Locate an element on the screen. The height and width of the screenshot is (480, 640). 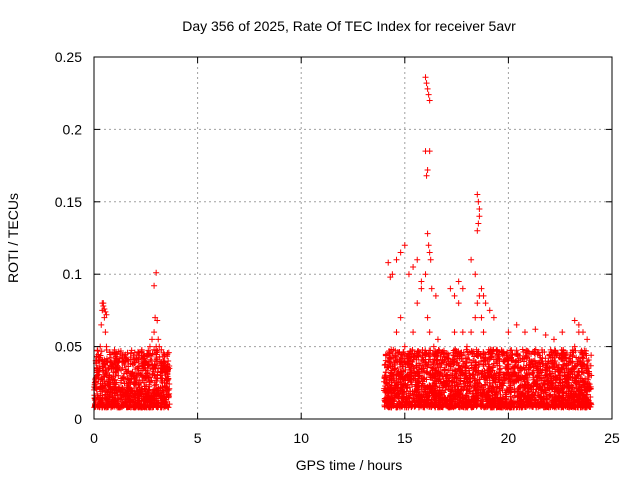
x-tick-label: 20 is located at coordinates (509, 438).